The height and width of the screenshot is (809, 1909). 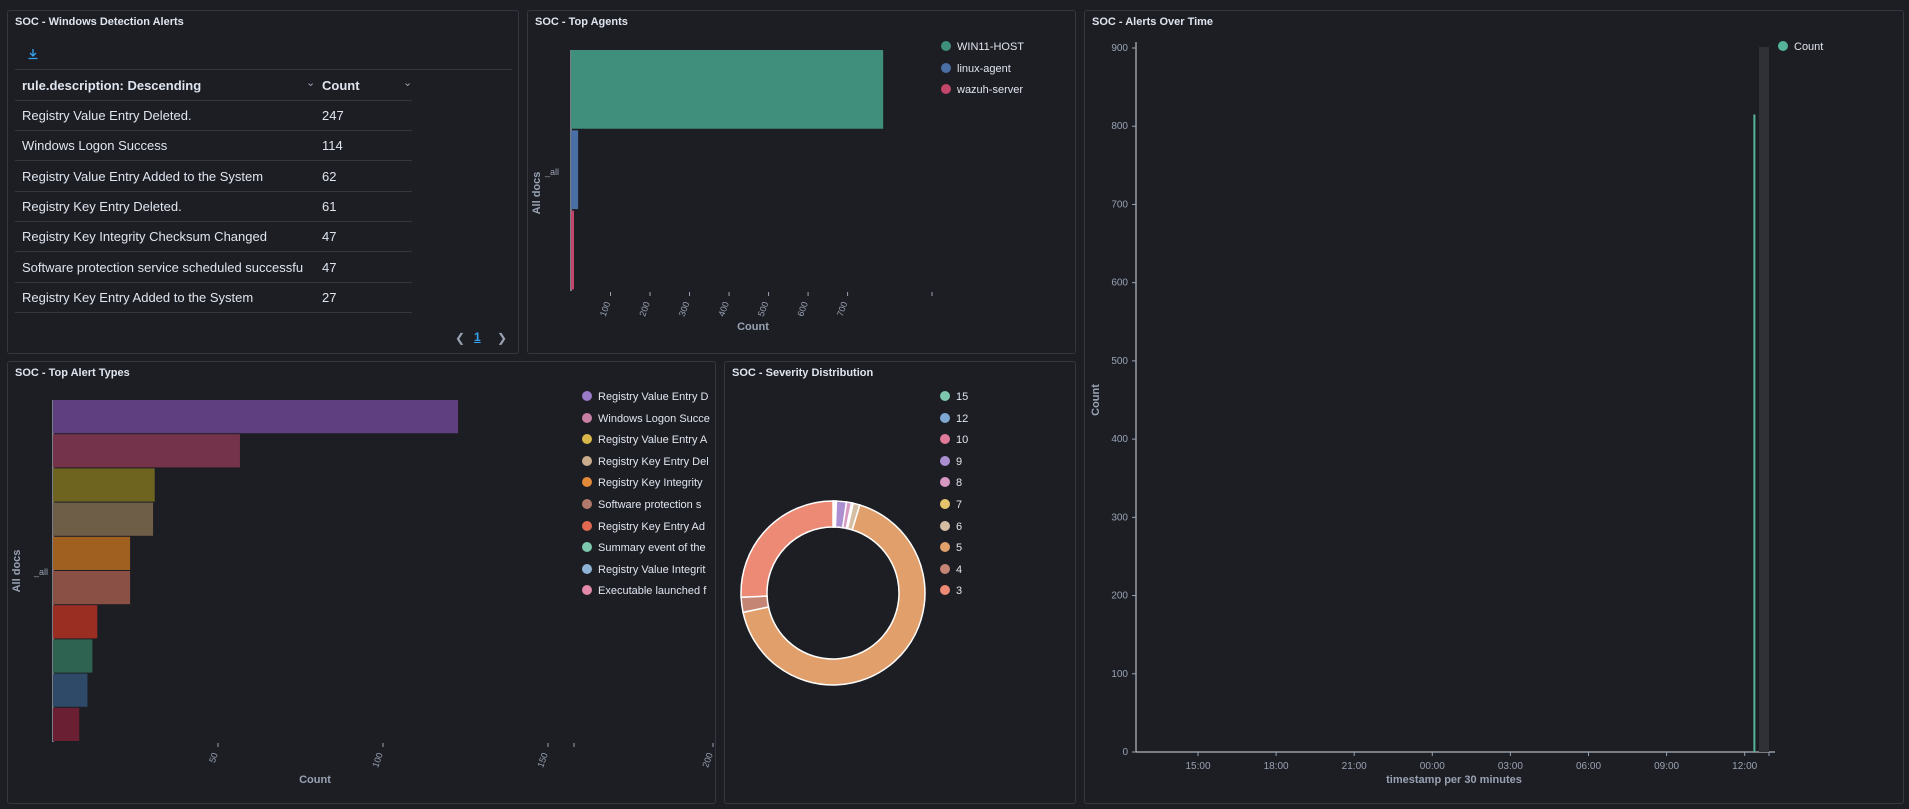 What do you see at coordinates (962, 440) in the screenshot?
I see `legend-label: 10` at bounding box center [962, 440].